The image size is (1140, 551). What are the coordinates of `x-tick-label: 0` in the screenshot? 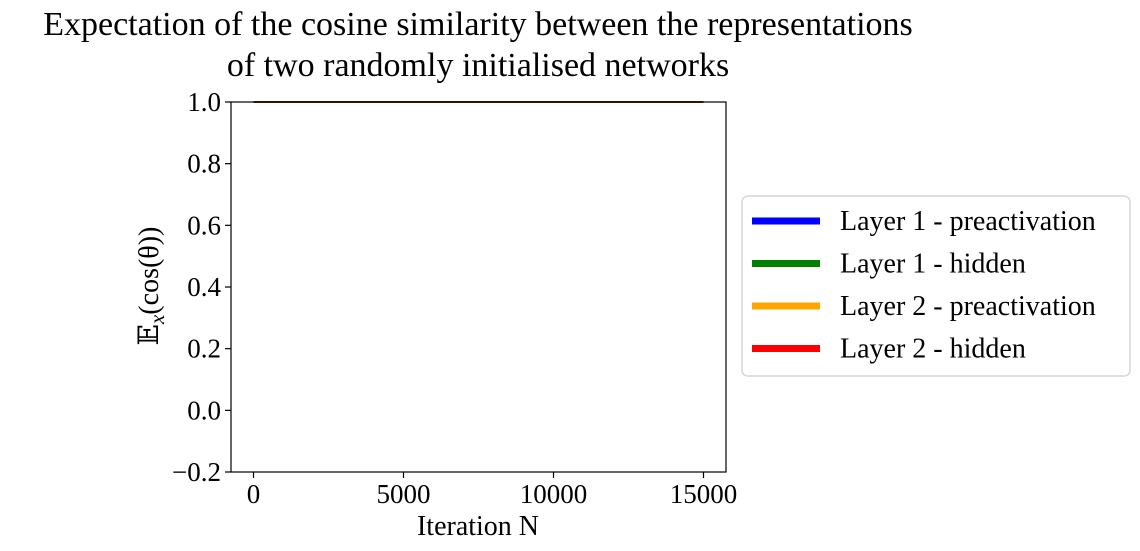 It's located at (254, 494).